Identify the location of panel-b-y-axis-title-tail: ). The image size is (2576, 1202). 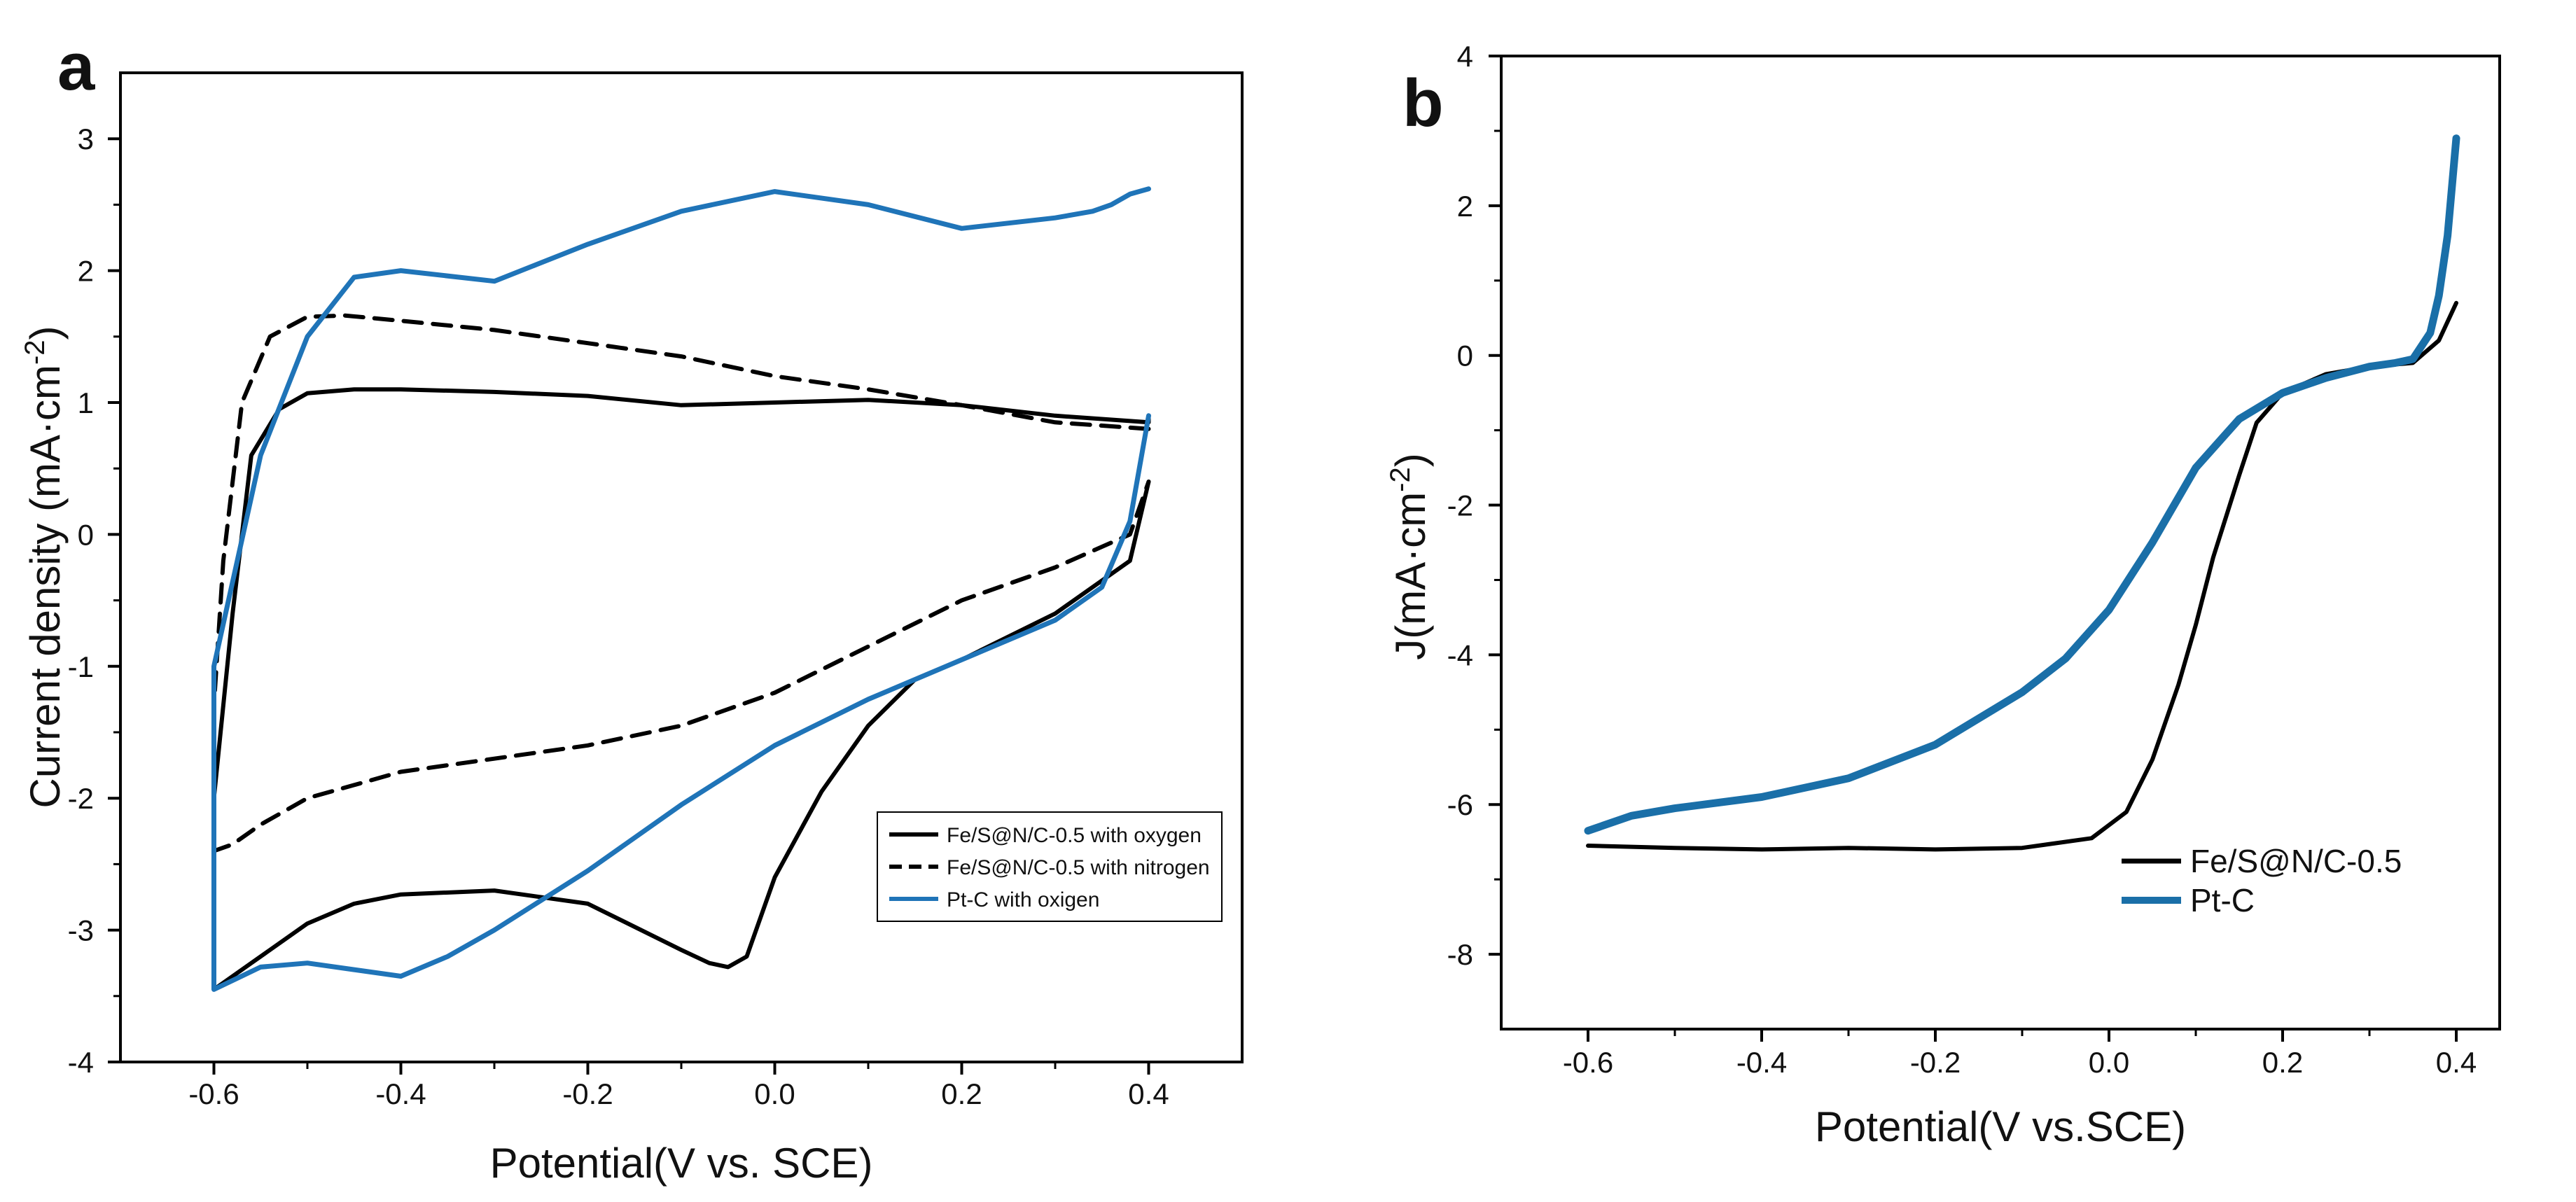
(1410, 460).